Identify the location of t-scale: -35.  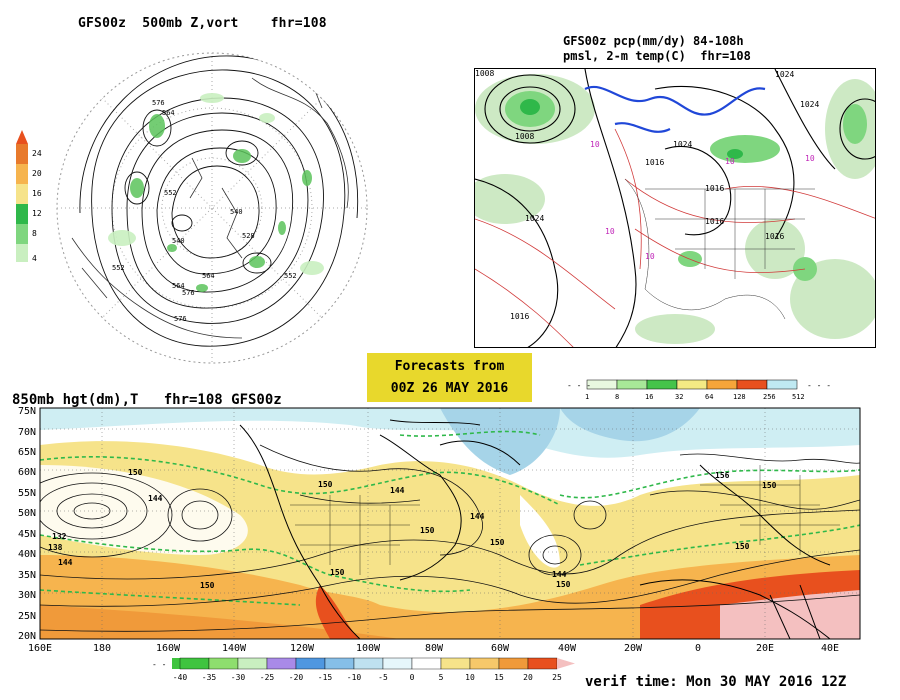
(209, 677).